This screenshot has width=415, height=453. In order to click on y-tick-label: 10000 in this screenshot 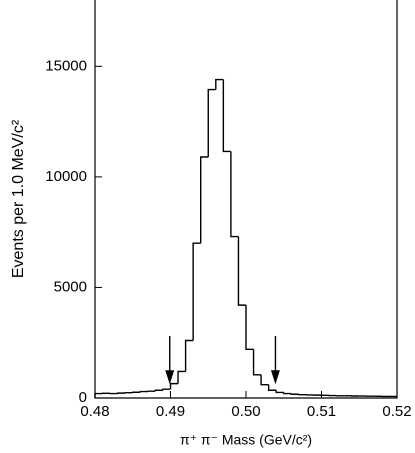, I will do `click(66, 176)`.